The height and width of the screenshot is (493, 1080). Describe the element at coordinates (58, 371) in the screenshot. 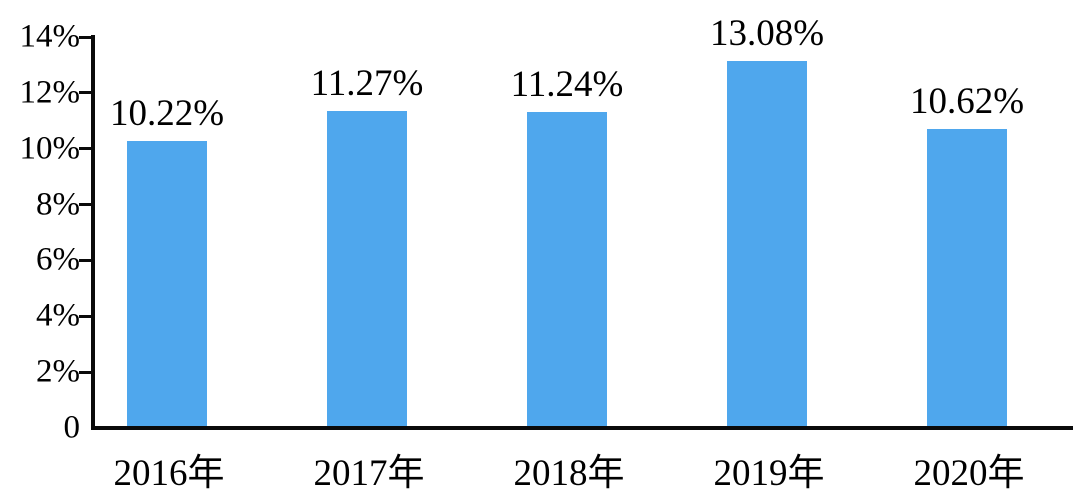

I see `y-axis-tick-label: 2%` at that location.